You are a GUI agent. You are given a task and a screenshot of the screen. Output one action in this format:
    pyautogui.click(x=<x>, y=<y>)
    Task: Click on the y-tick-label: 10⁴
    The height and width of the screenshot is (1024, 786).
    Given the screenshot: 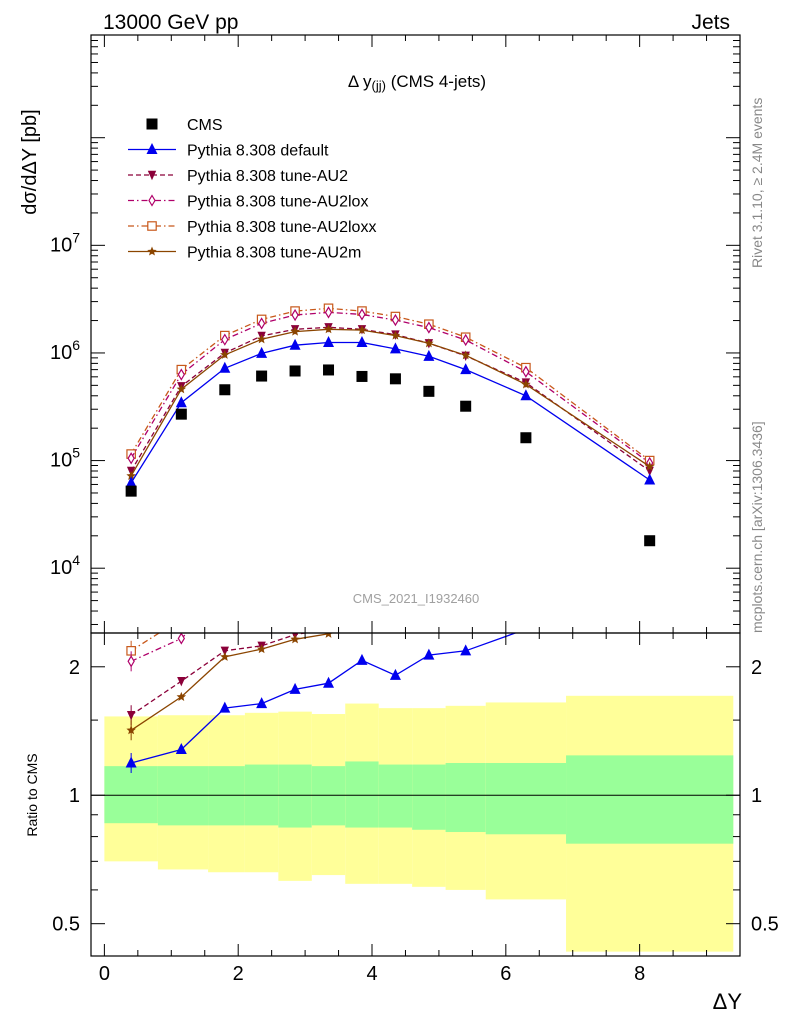 What is the action you would take?
    pyautogui.click(x=65, y=565)
    